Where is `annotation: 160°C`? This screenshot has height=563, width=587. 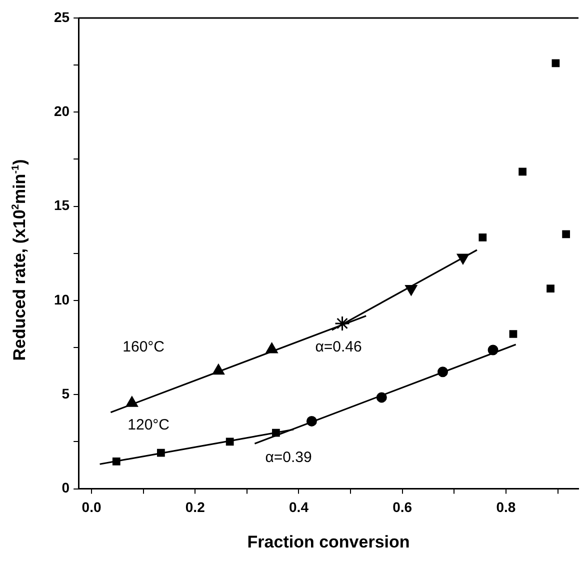
annotation: 160°C is located at coordinates (143, 347).